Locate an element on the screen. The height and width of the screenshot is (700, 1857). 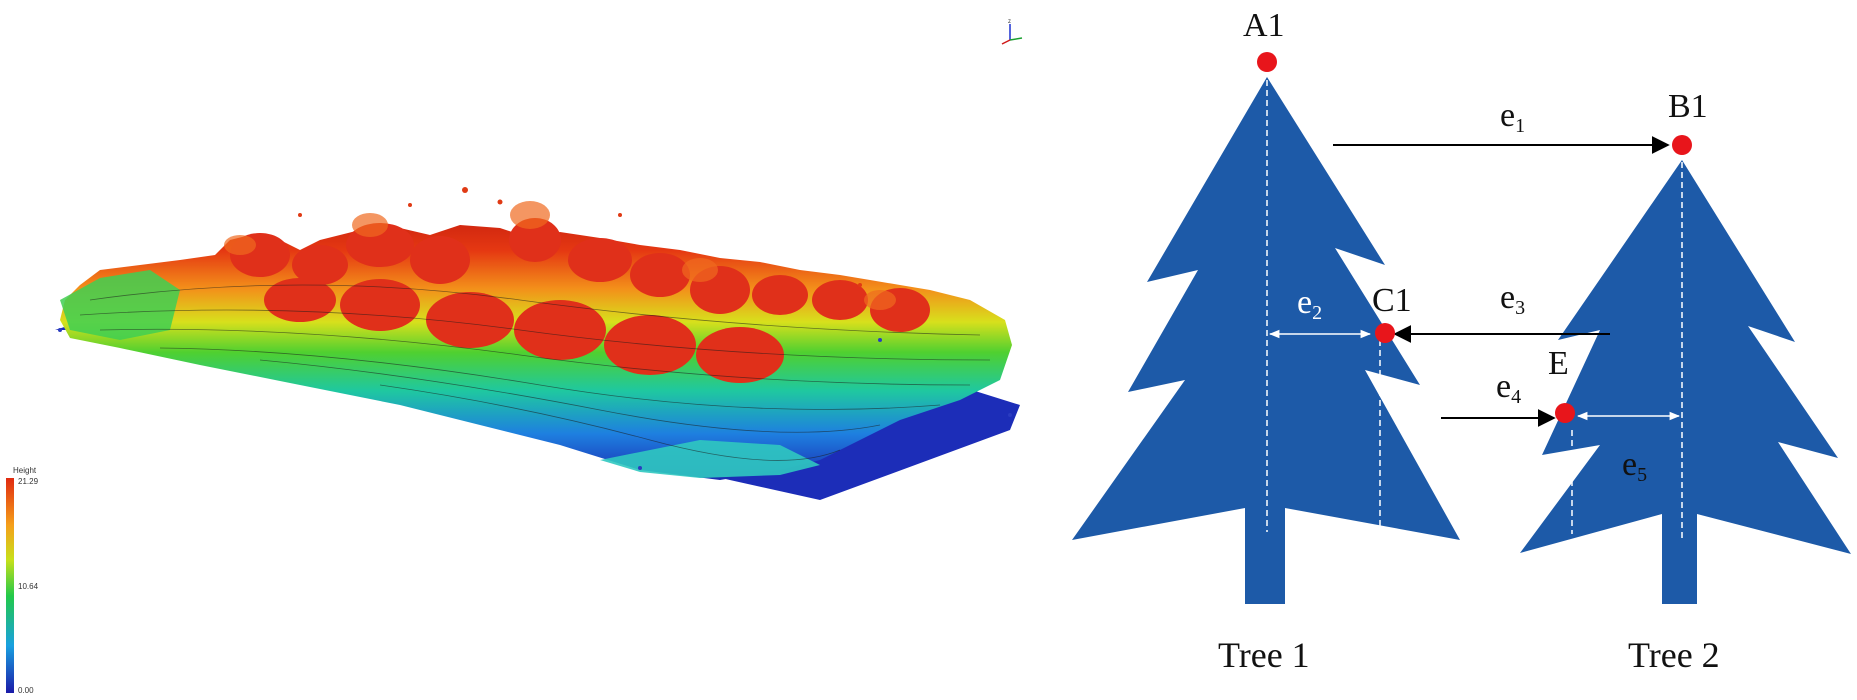
tree-2-shape is located at coordinates (1685, 382).